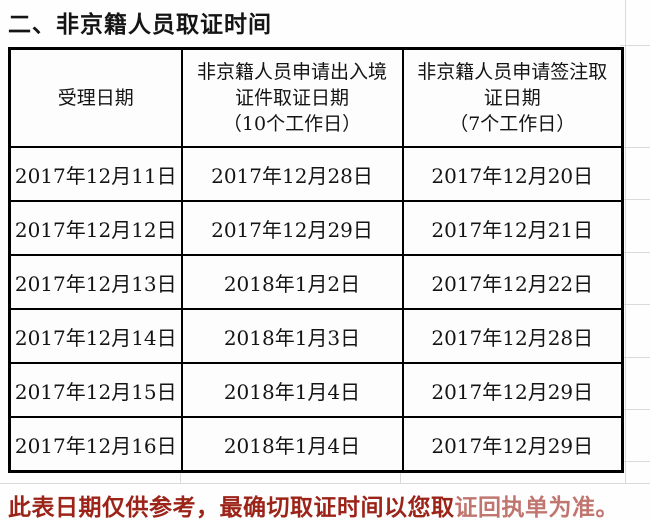  I want to click on table-row: 2017年12月12日 2017年12月29日 2017年12月21日, so click(316, 228).